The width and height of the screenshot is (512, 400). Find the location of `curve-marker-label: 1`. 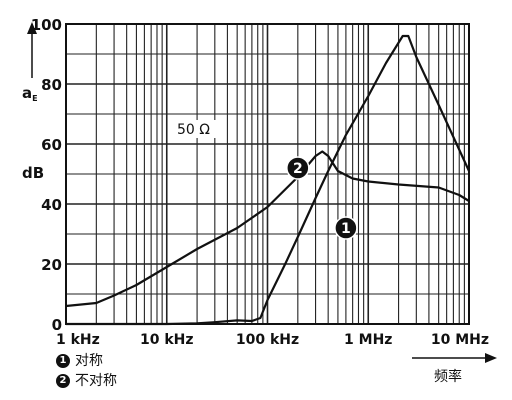

curve-marker-label: 1 is located at coordinates (346, 229).